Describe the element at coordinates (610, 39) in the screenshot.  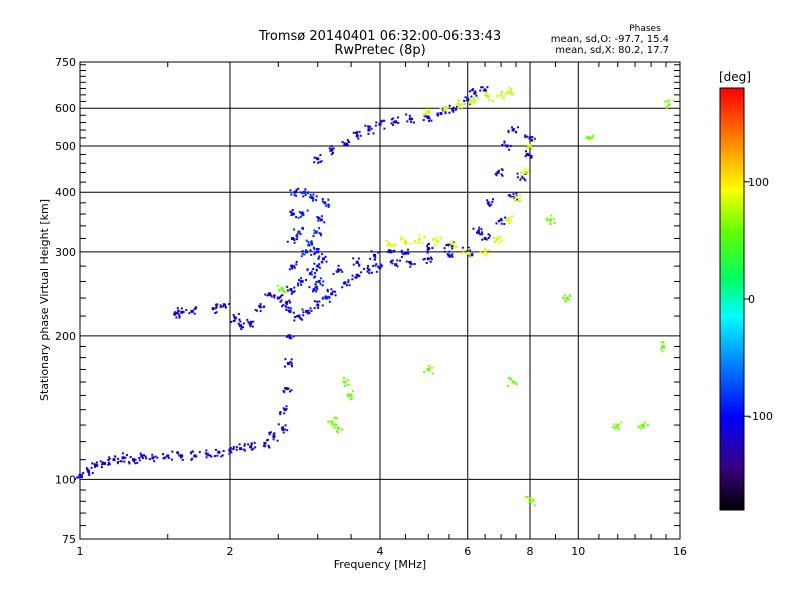
I see `legend-o-stats: mean, sd,O: -97.7, 15.4` at that location.